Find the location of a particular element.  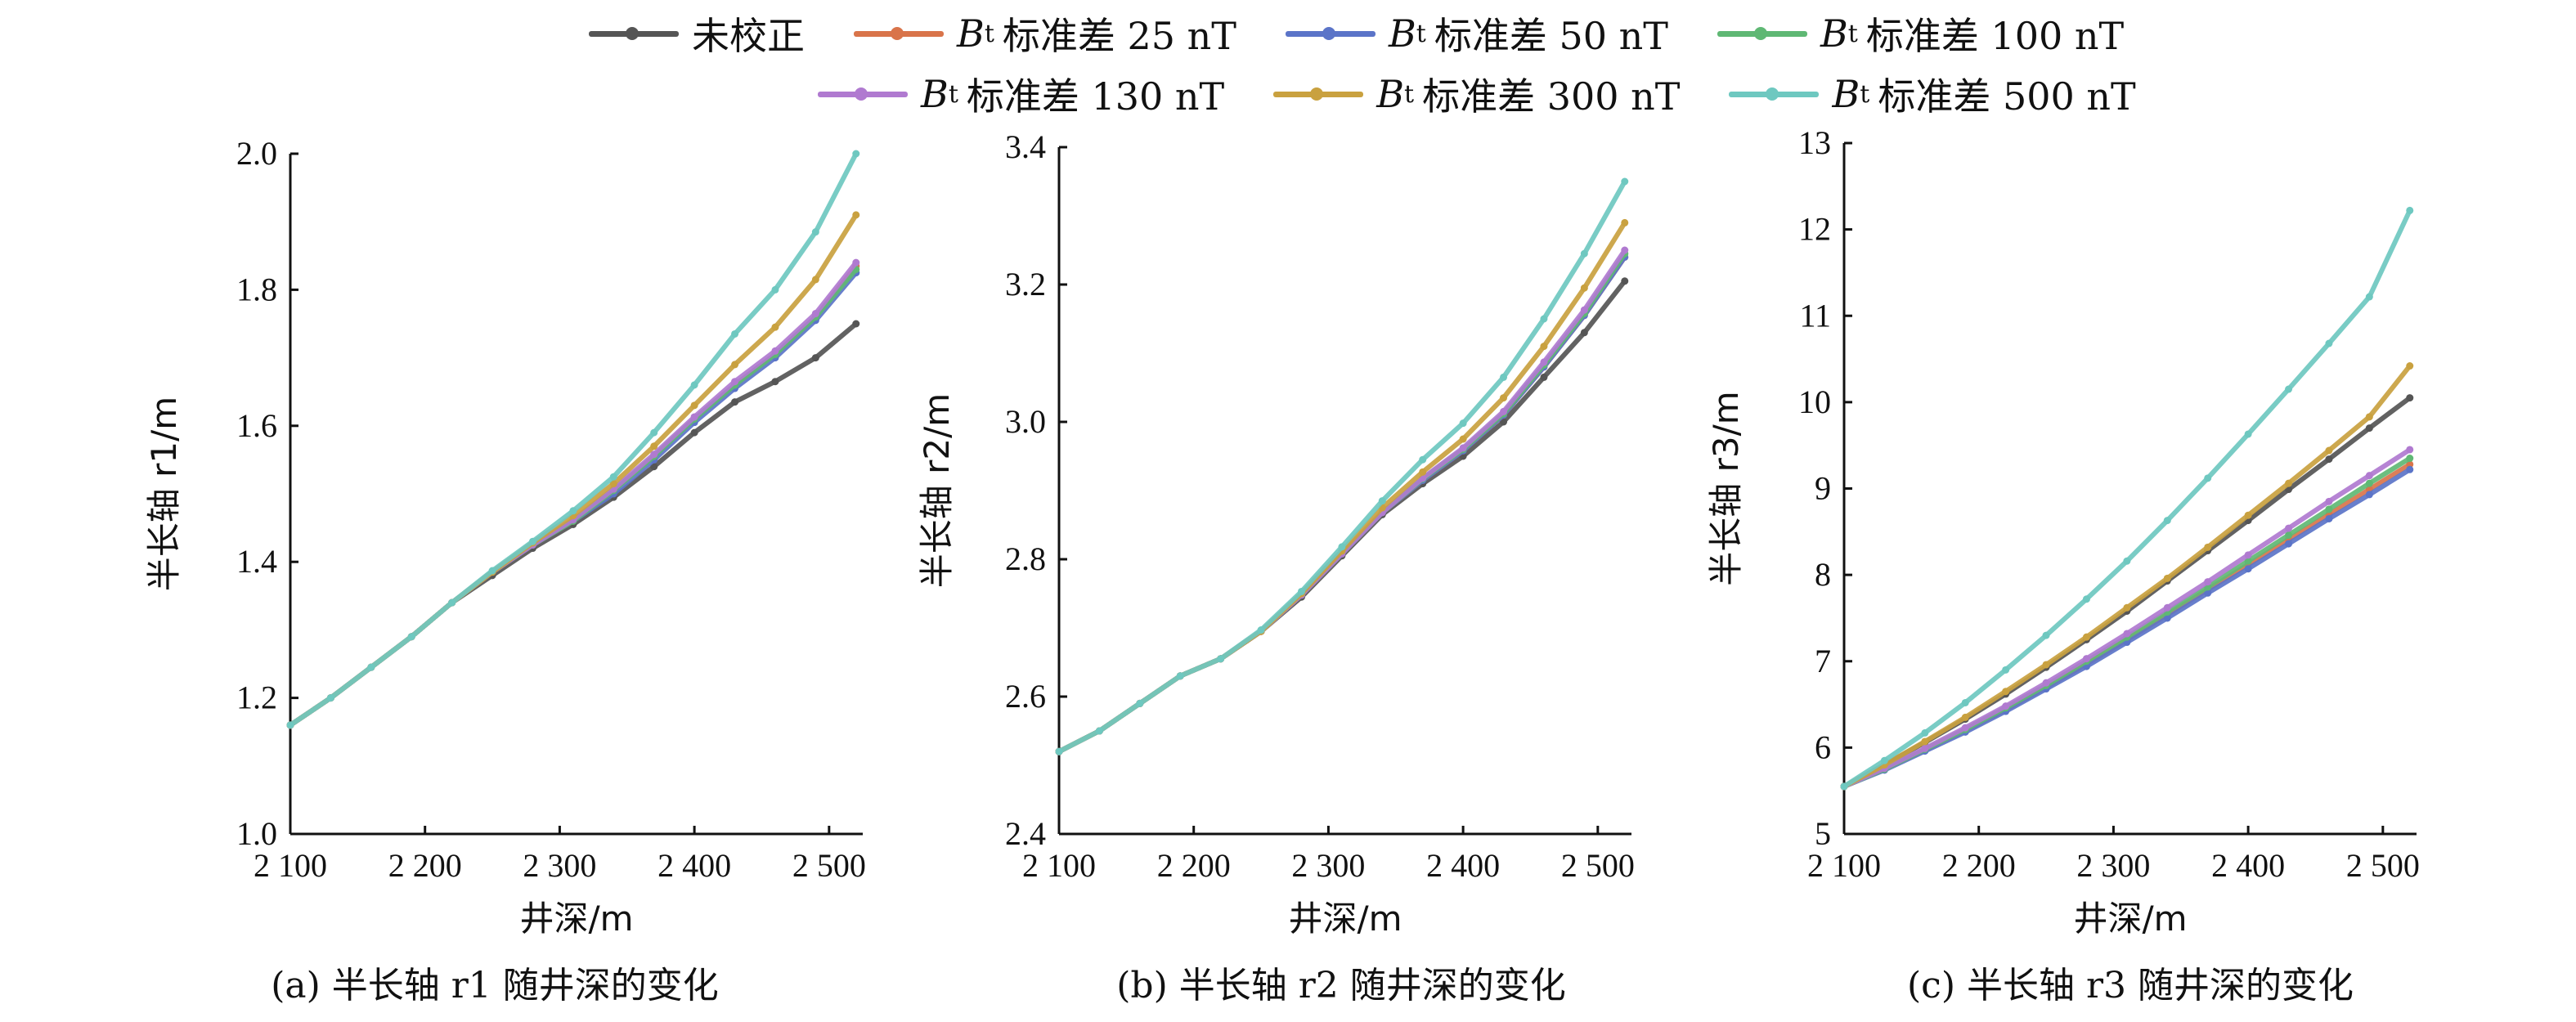

legend-label: 标准差 500 nT is located at coordinates (2007, 97).